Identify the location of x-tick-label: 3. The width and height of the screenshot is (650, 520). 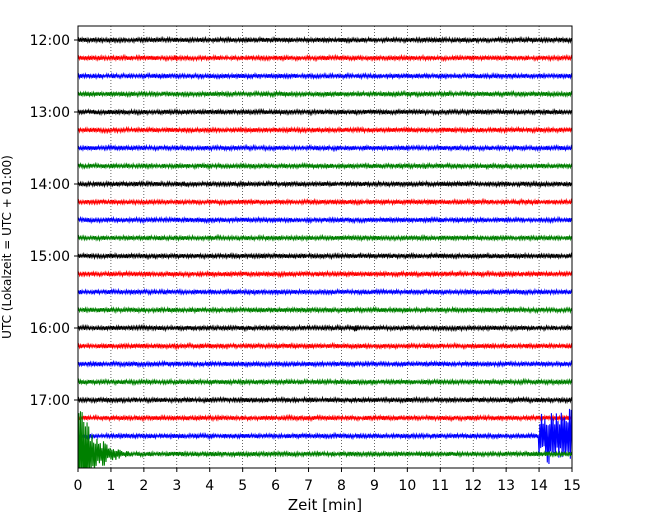
(176, 486).